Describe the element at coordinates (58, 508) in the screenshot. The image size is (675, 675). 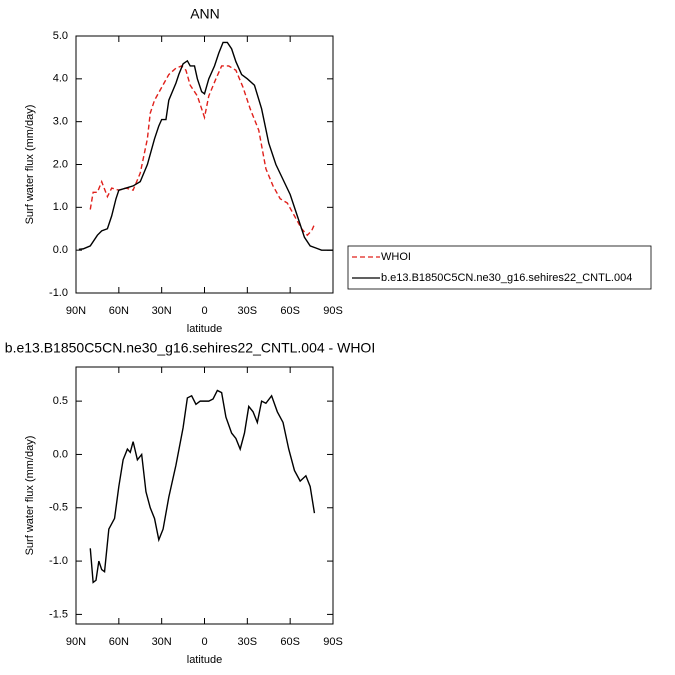
I see `y-tick-label: -0.5` at that location.